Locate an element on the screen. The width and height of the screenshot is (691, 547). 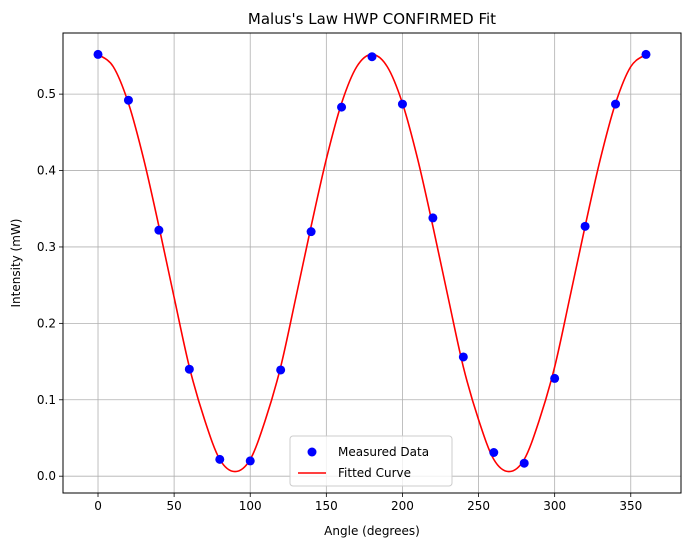
legend-label-fitted: Fitted Curve is located at coordinates (374, 473).